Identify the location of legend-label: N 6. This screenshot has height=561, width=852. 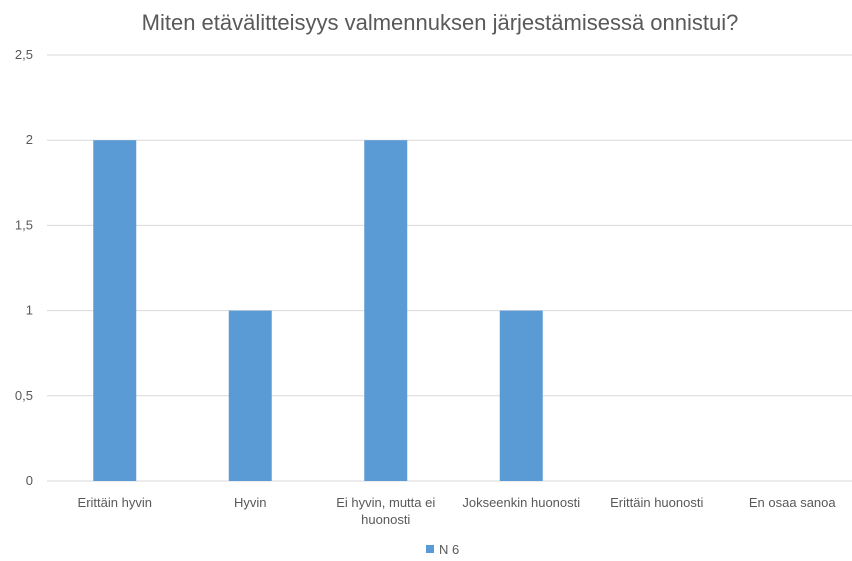
(449, 549).